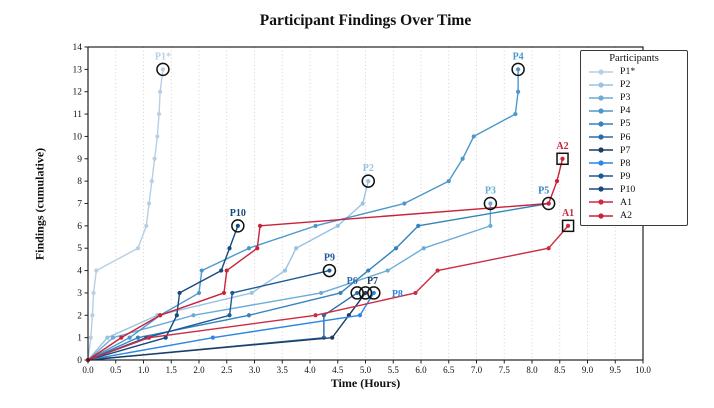 This screenshot has width=714, height=408. Describe the element at coordinates (352, 281) in the screenshot. I see `end-label-P6: P6` at that location.